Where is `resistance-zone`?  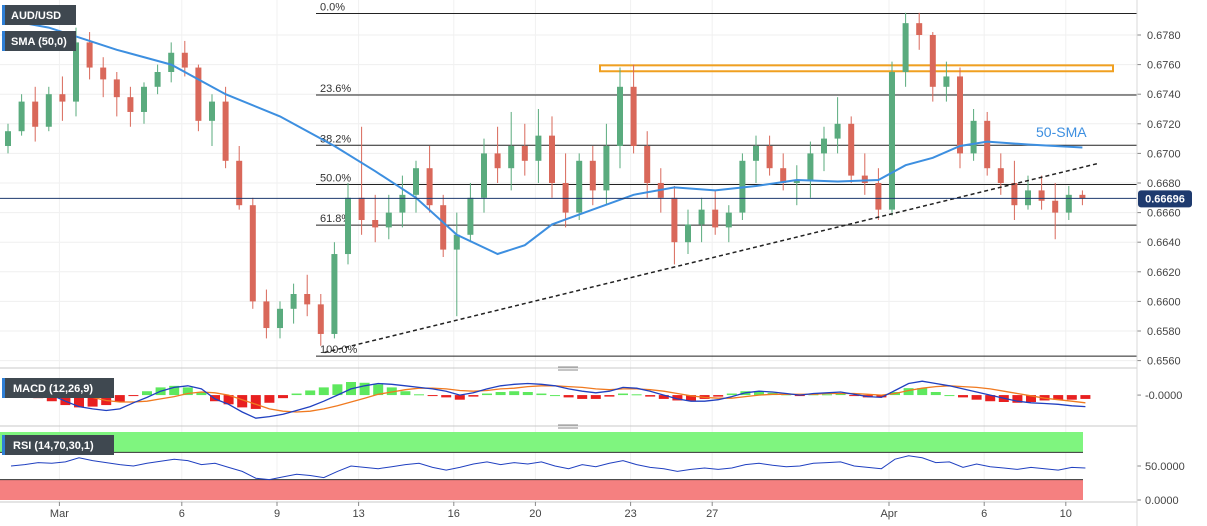 resistance-zone is located at coordinates (856, 68).